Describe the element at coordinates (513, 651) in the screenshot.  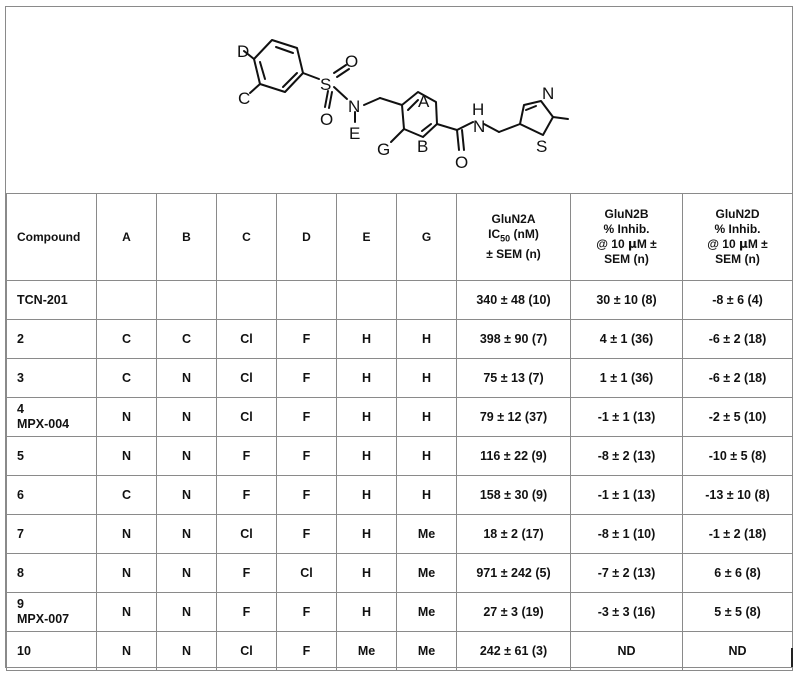
I see `cell-glun2a: 242 ± 61 (3)` at that location.